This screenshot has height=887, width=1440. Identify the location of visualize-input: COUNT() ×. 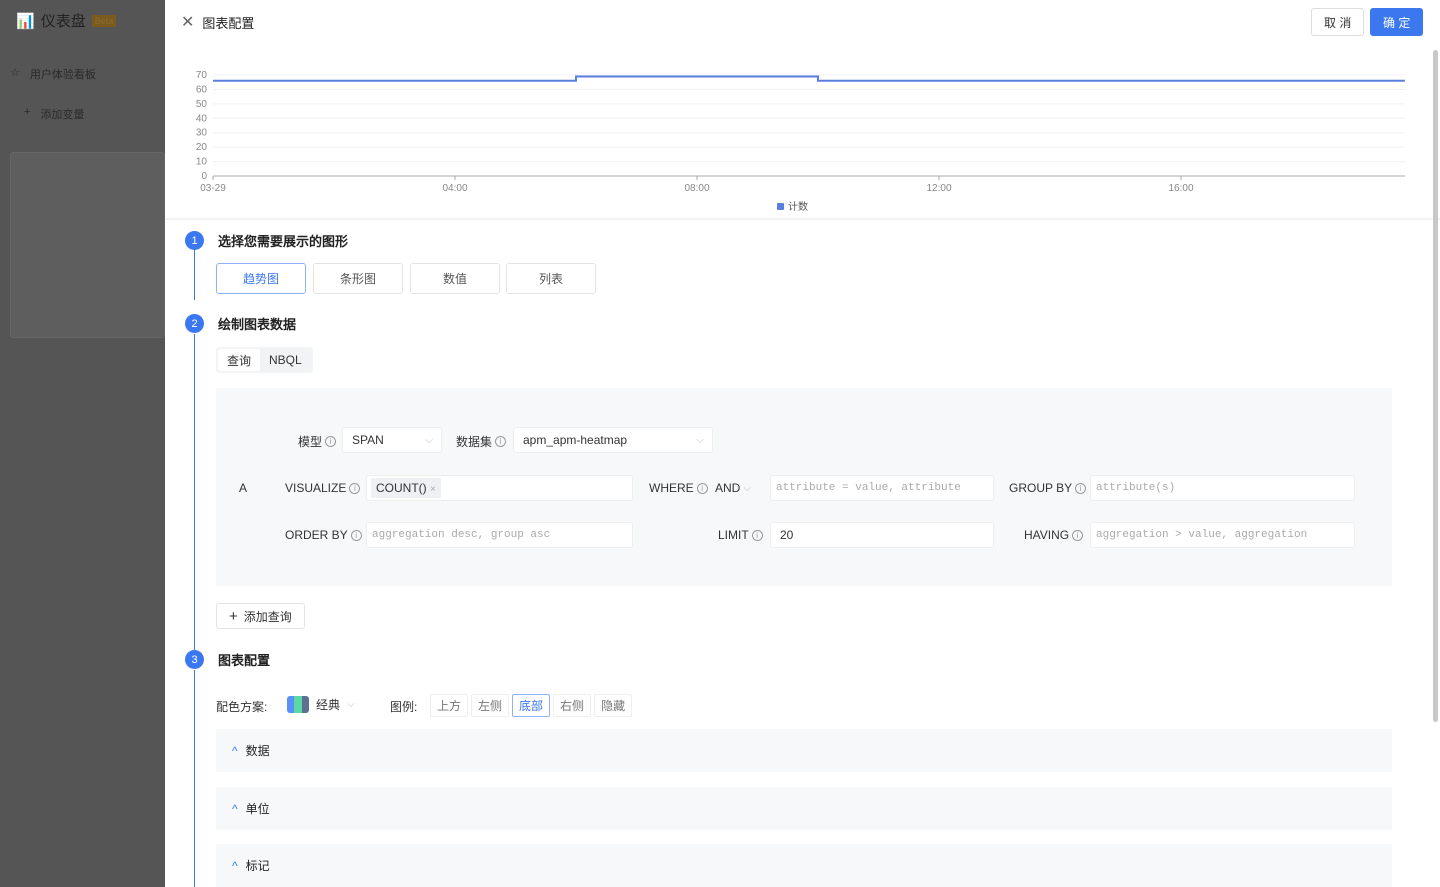
(499, 488).